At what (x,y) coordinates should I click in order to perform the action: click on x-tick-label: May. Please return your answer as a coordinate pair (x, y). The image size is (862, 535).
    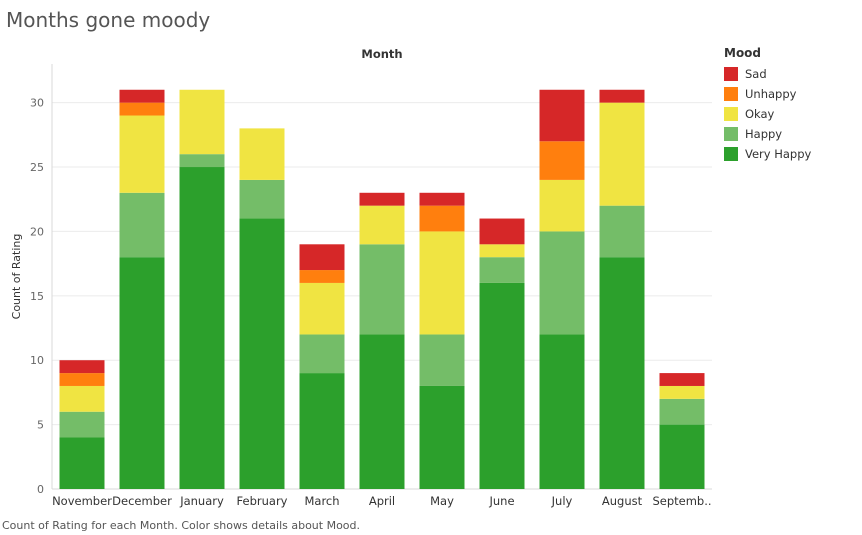
    Looking at the image, I should click on (442, 501).